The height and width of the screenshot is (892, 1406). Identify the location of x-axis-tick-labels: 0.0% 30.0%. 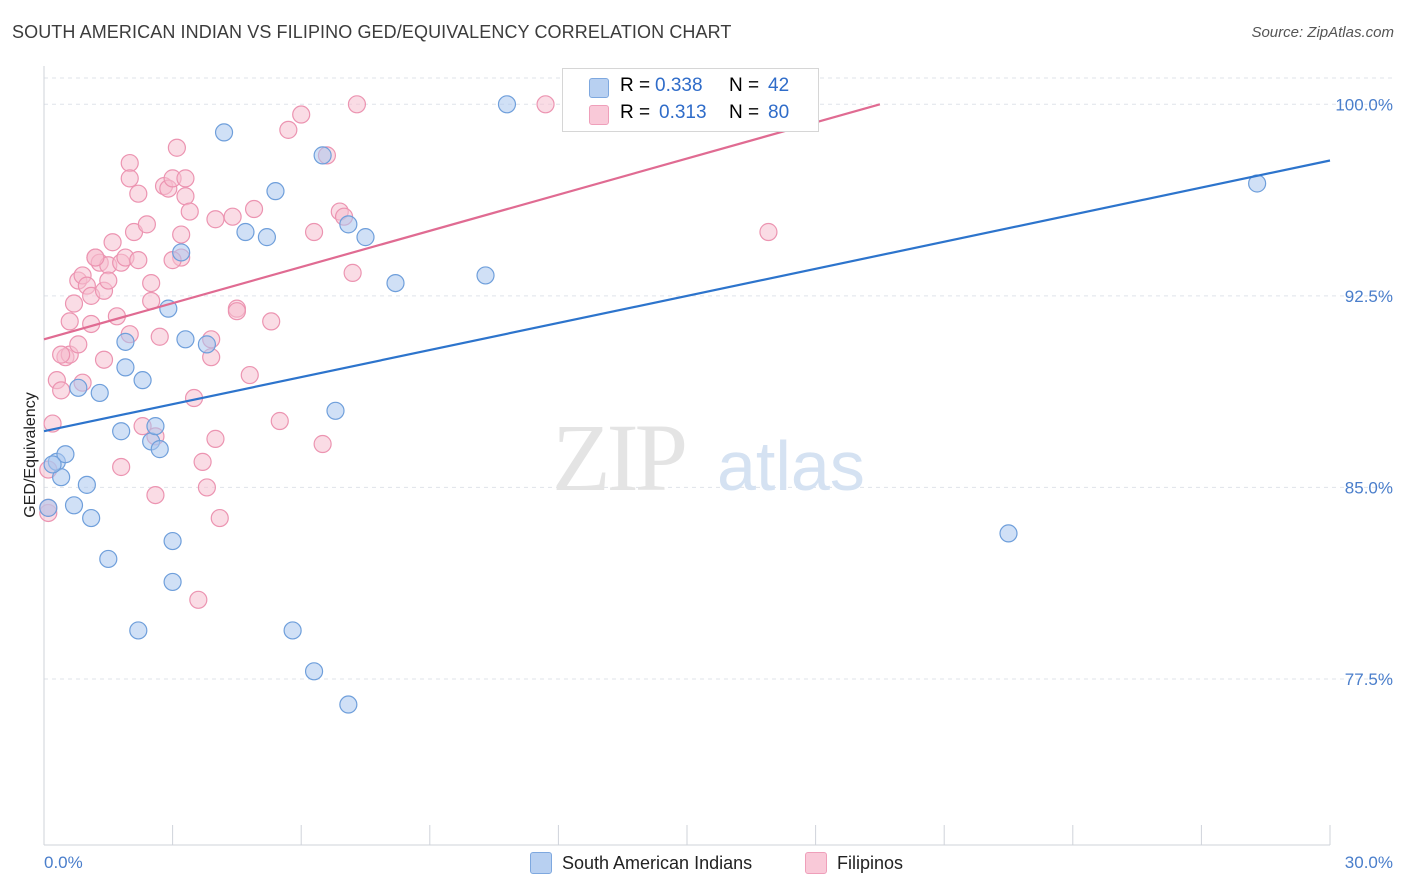
(718, 862).